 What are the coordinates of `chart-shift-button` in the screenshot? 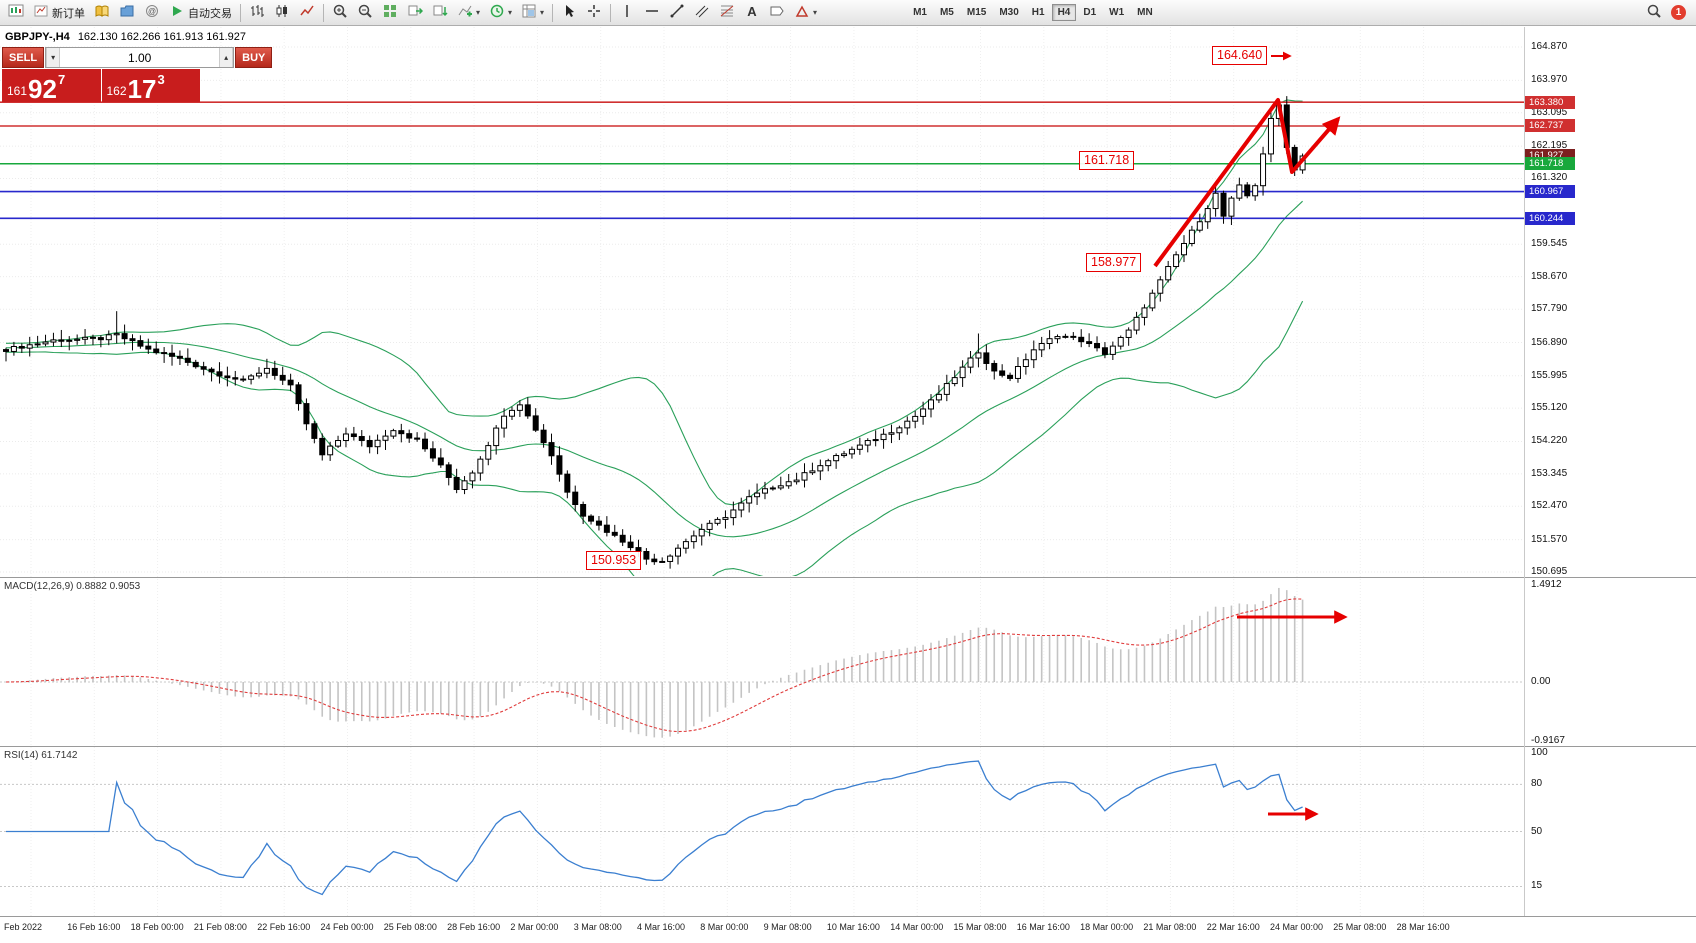 It's located at (440, 13).